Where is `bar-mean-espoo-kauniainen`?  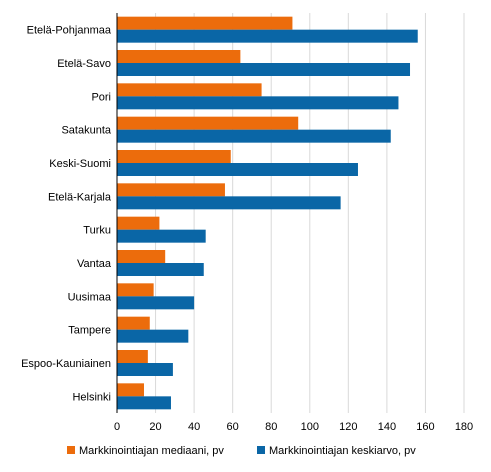 bar-mean-espoo-kauniainen is located at coordinates (145, 369).